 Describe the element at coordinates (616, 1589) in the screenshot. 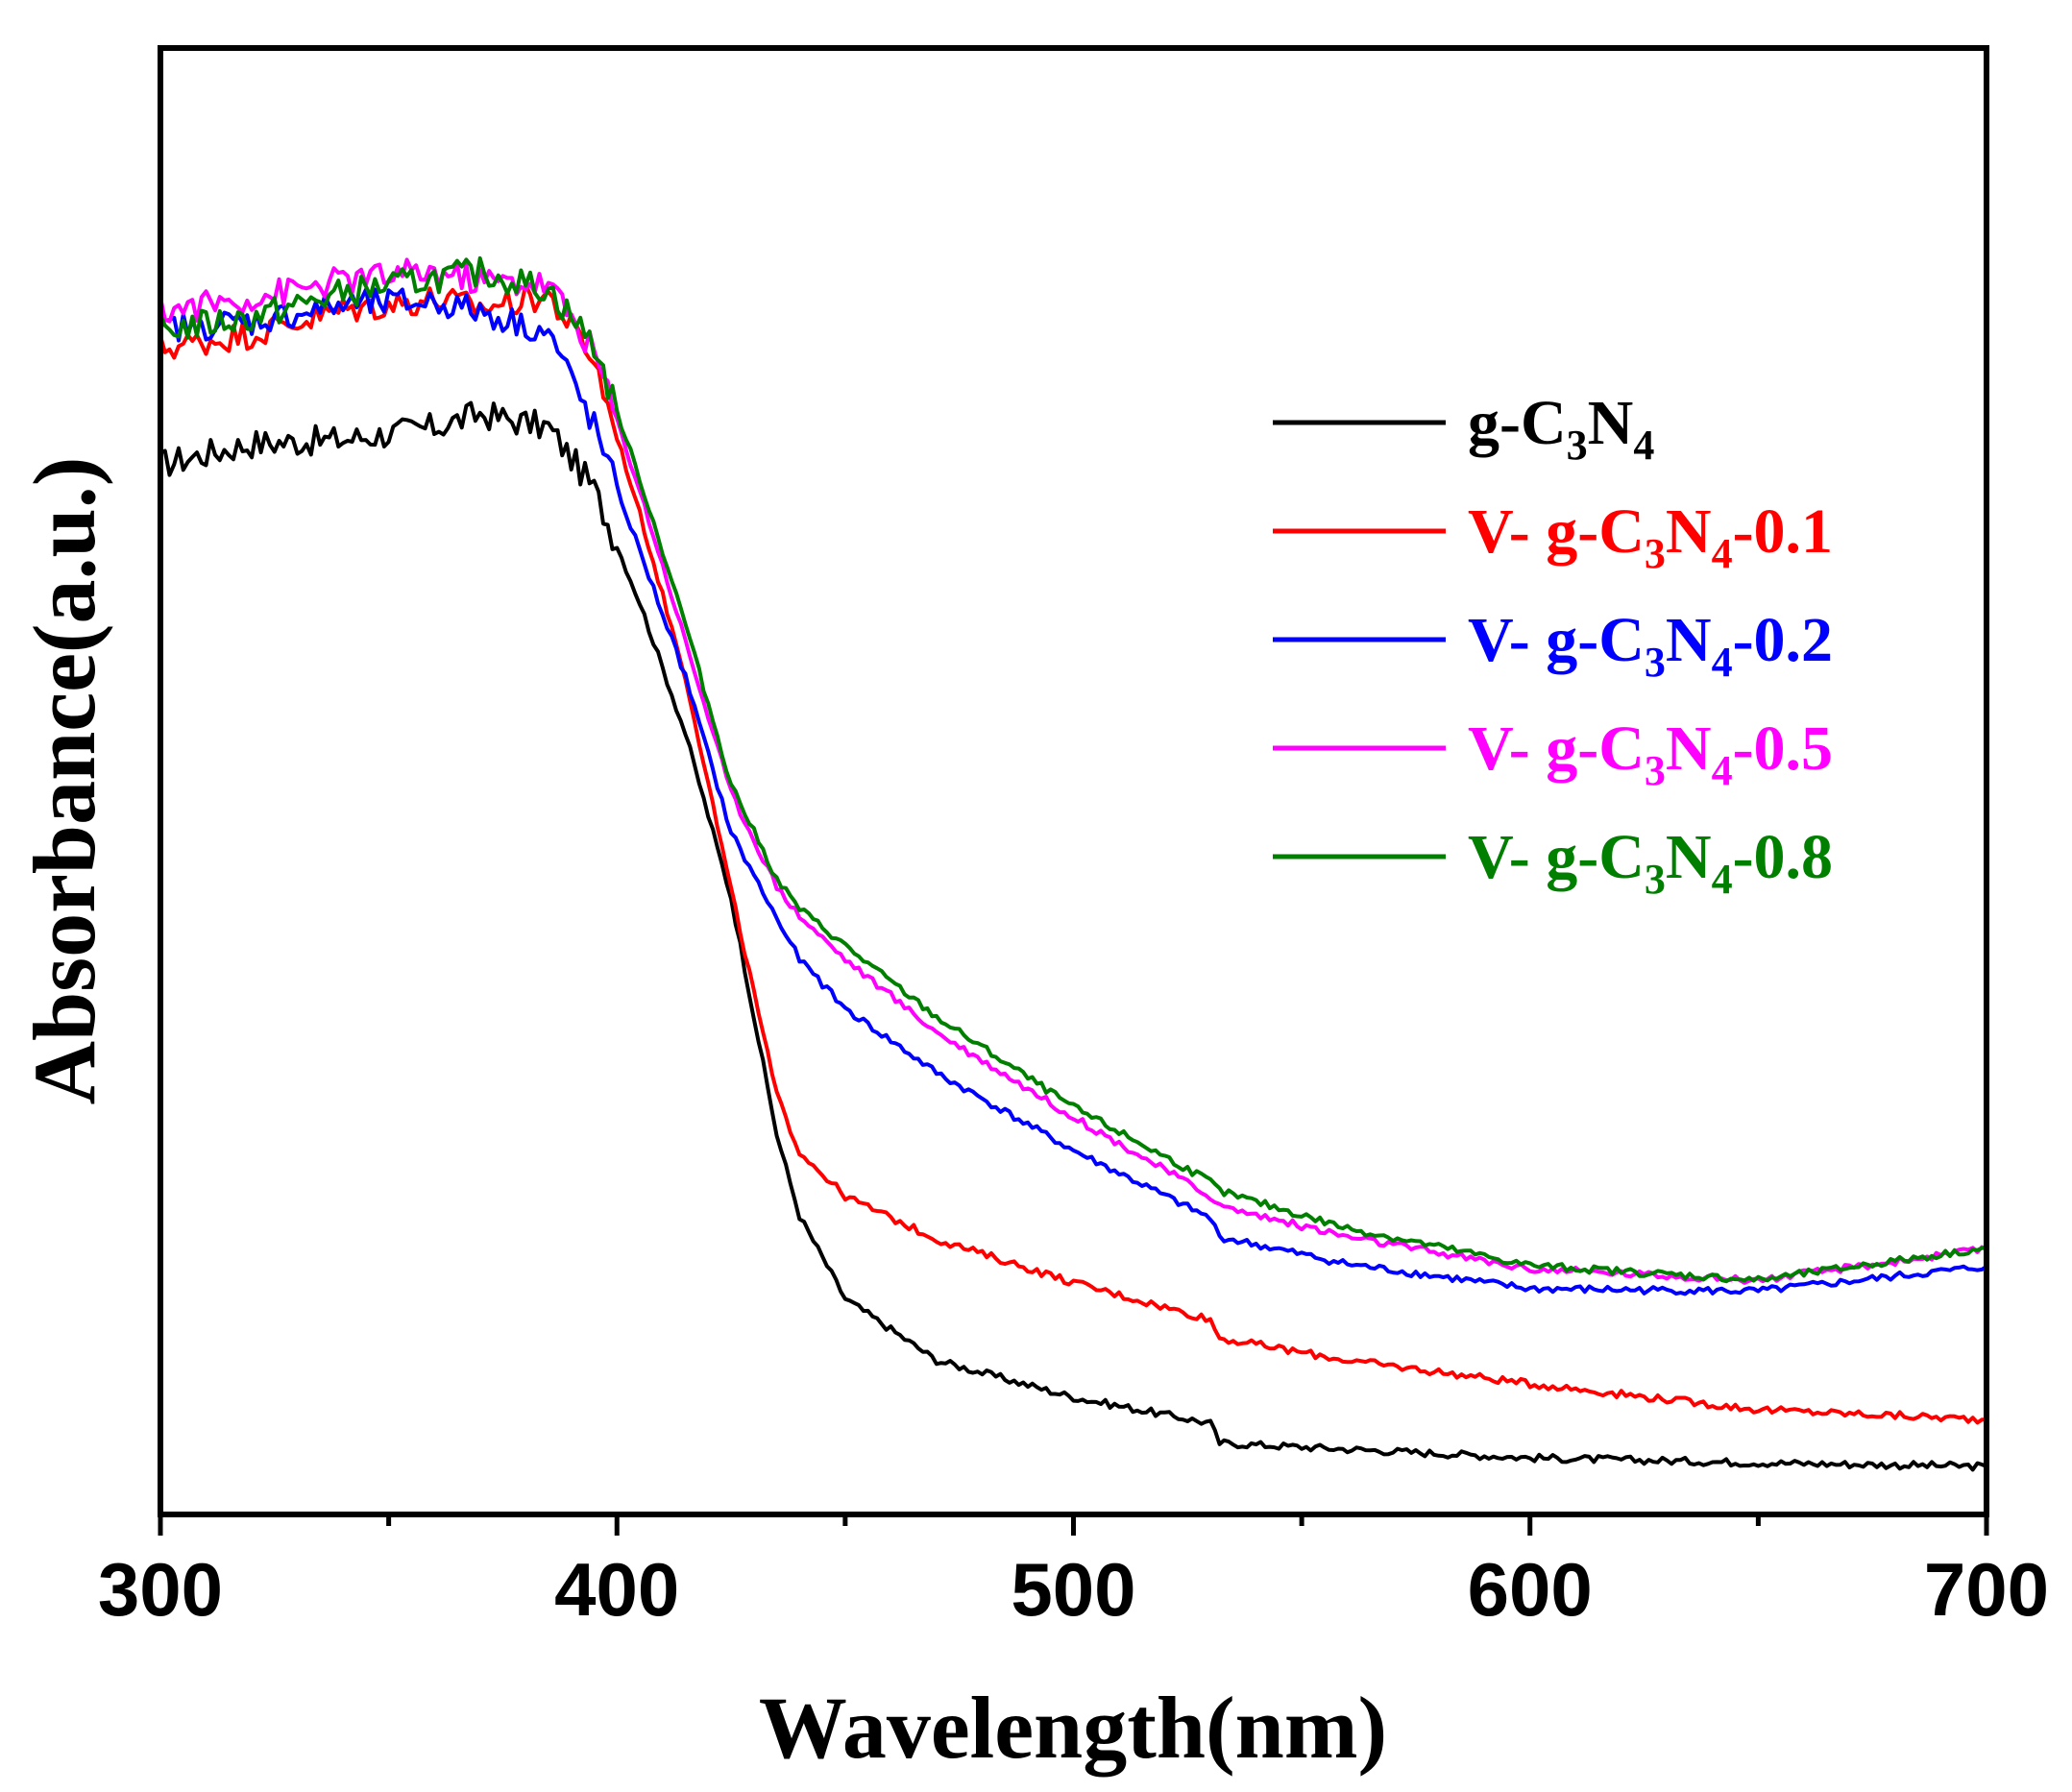

I see `x-tick-label-400: 400` at that location.